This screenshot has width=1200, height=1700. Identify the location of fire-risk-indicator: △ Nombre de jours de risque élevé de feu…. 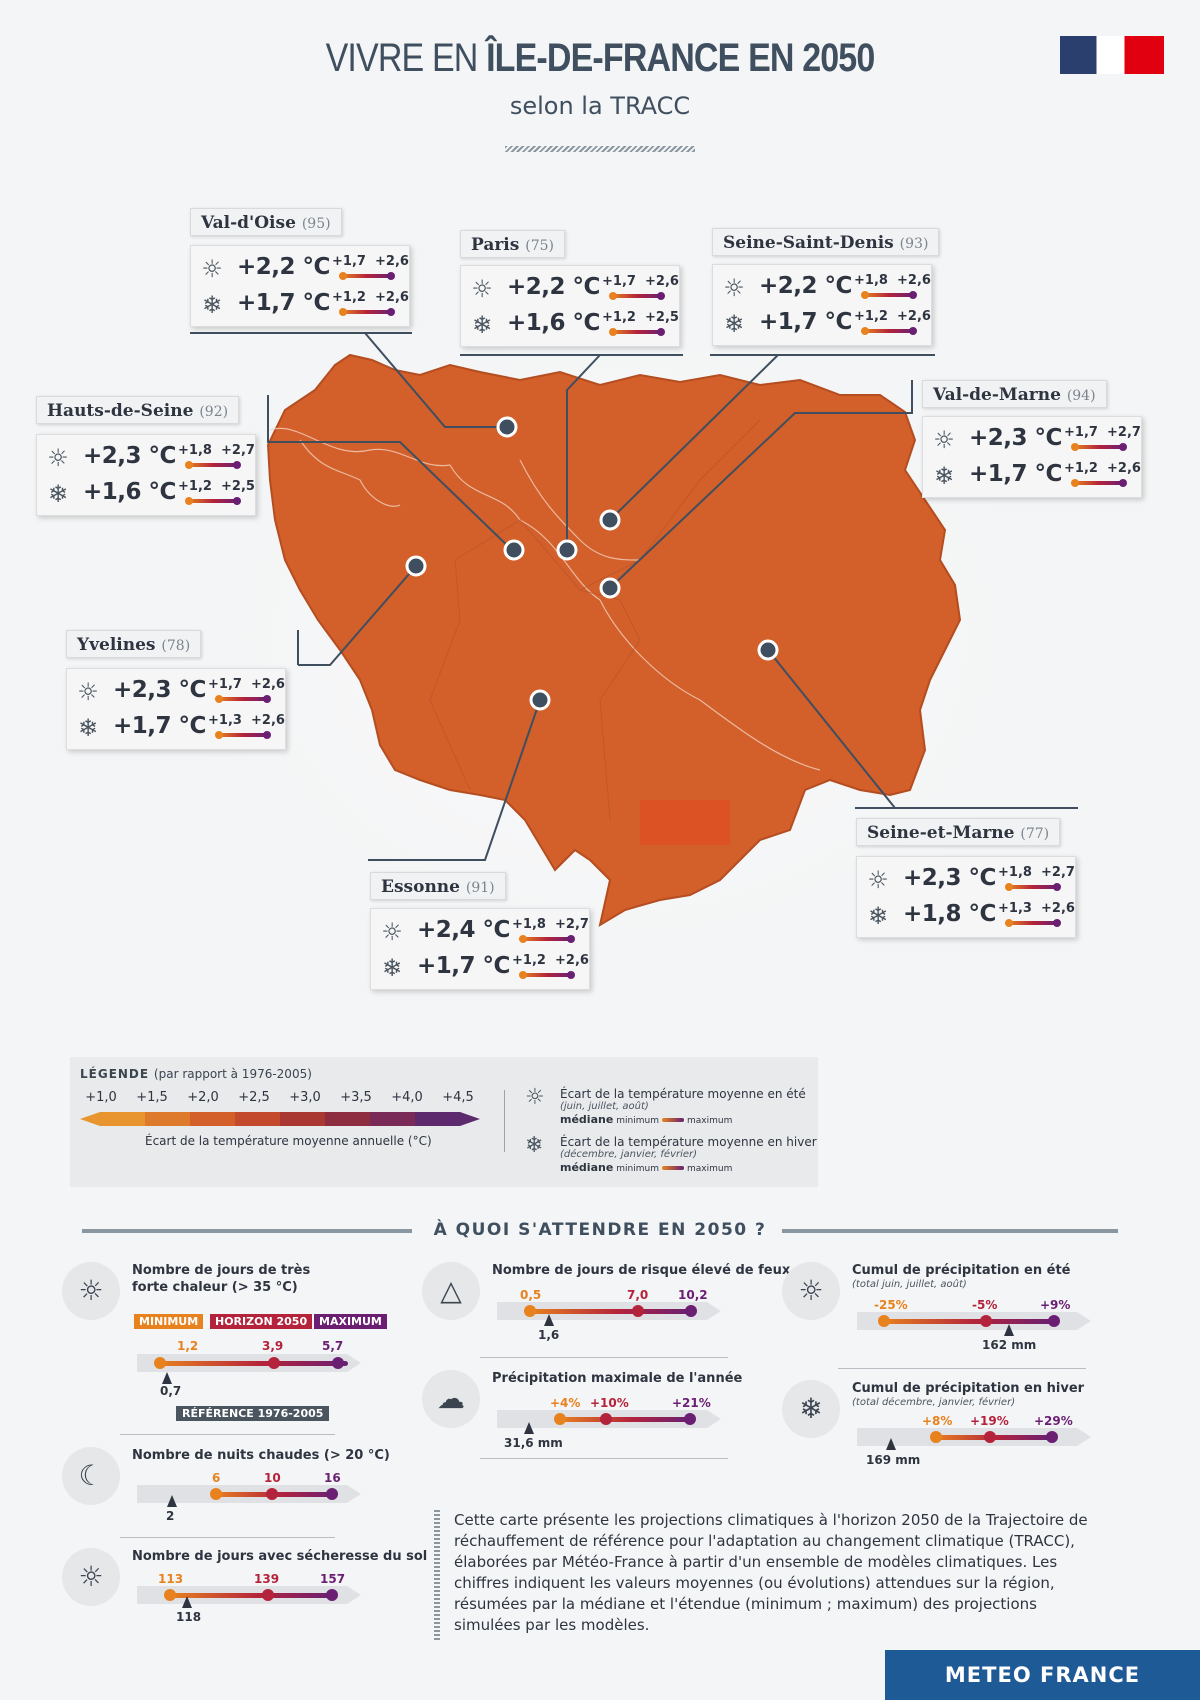
(606, 1302).